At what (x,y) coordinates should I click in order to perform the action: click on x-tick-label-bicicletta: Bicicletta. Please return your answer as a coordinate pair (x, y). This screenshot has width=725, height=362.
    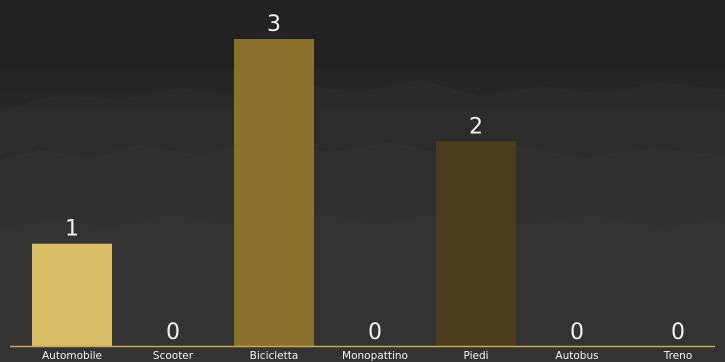
    Looking at the image, I should click on (274, 356).